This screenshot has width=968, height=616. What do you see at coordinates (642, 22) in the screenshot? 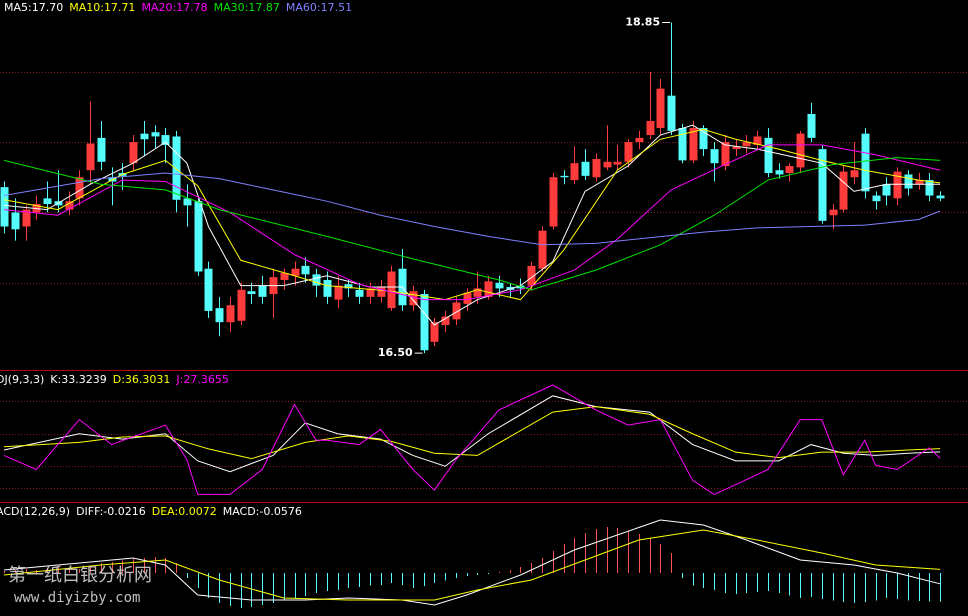
I see `annotation-label: 18.85` at bounding box center [642, 22].